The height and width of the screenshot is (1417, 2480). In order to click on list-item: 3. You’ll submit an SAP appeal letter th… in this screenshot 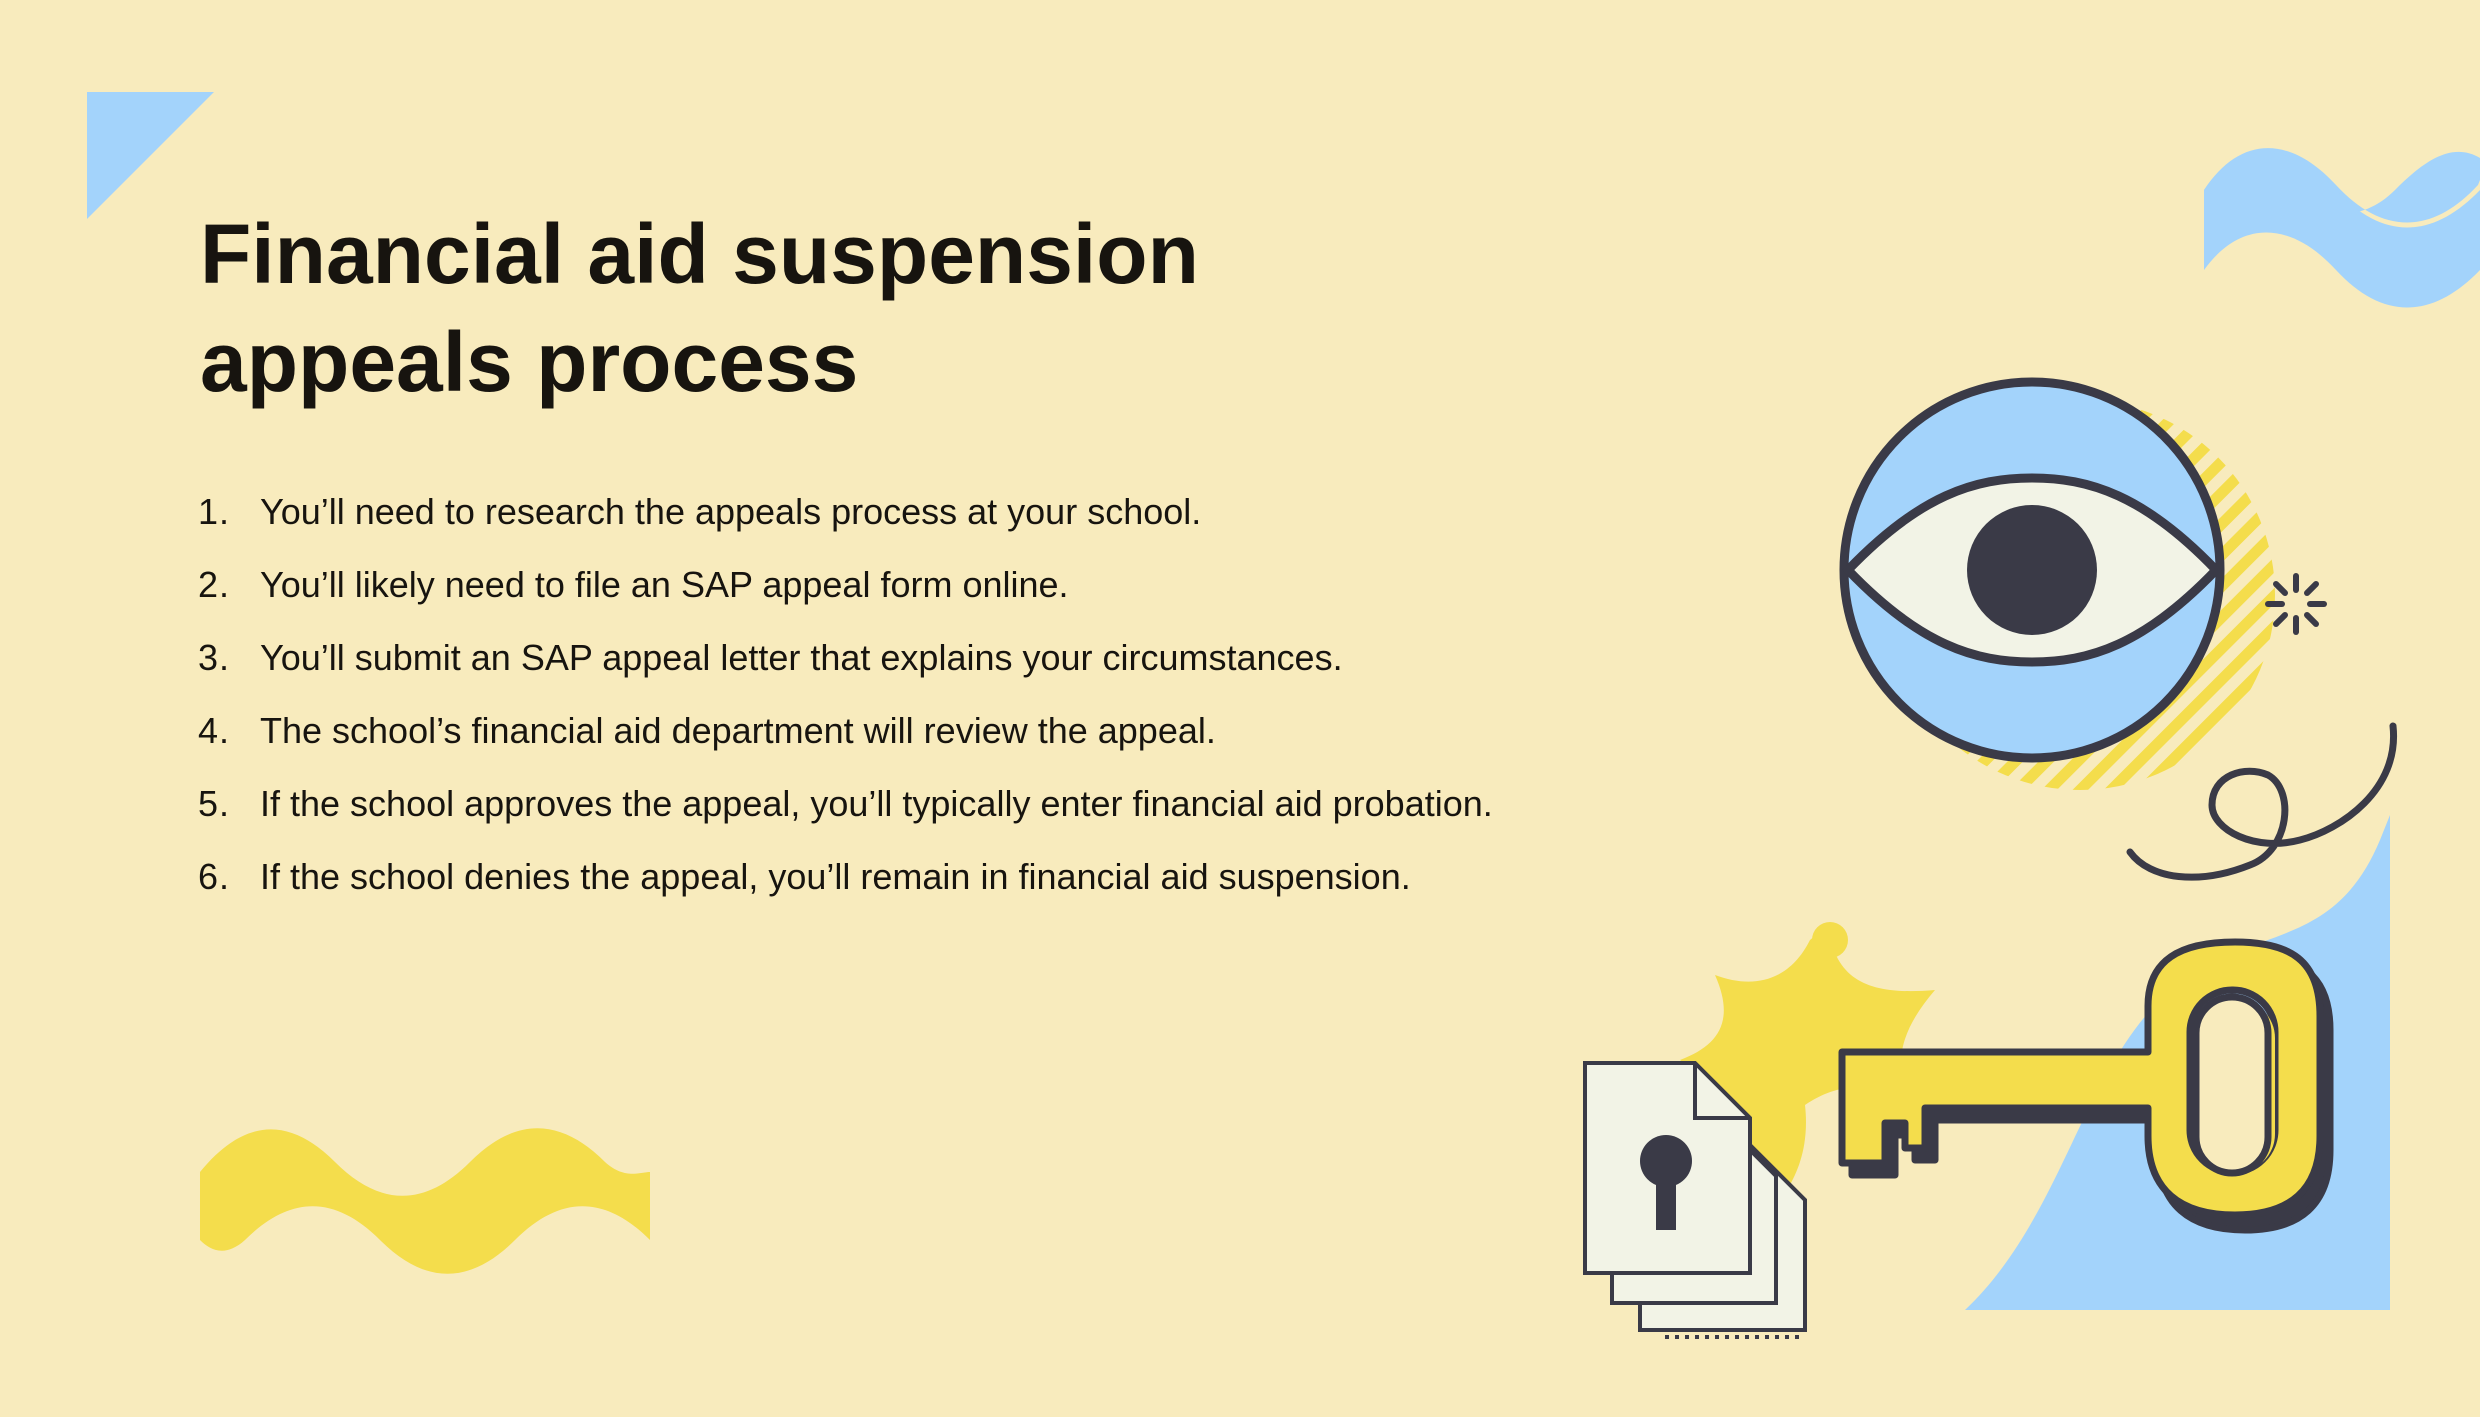, I will do `click(948, 673)`.